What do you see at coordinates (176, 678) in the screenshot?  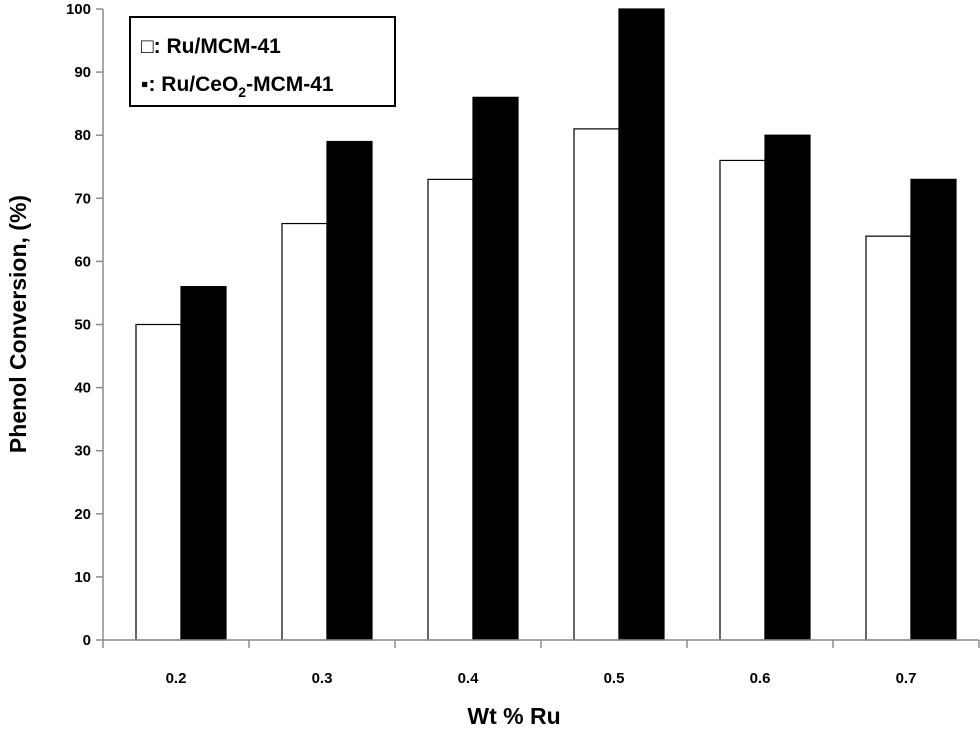 I see `x-tick-label: 0.2` at bounding box center [176, 678].